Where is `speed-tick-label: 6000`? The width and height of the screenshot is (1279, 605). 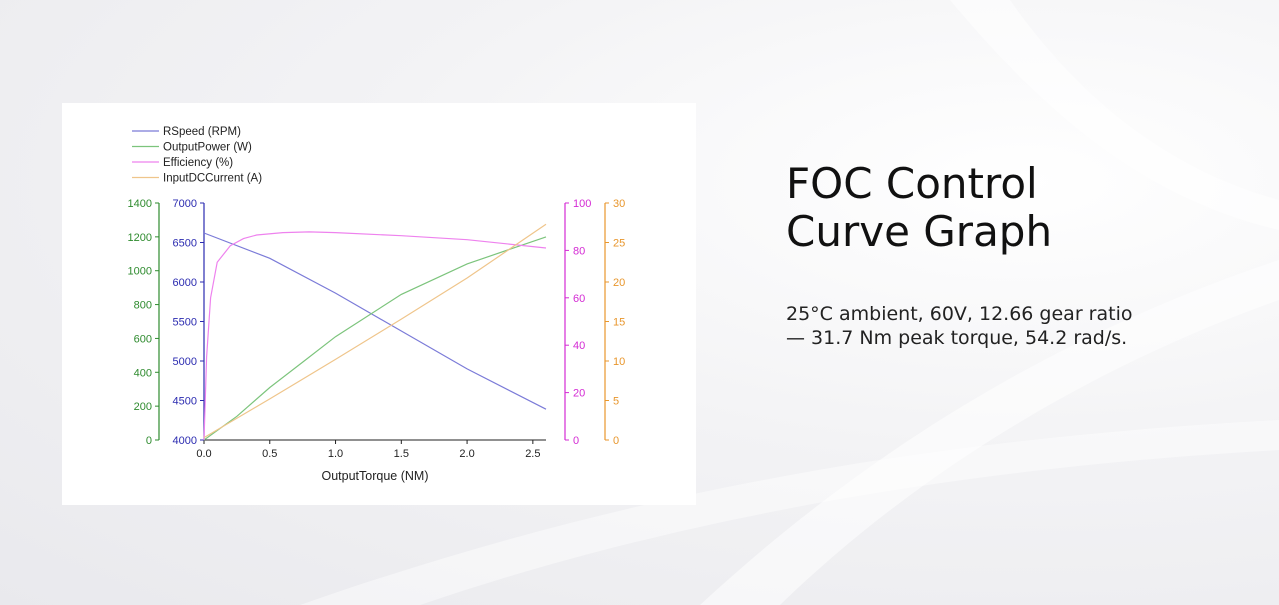 speed-tick-label: 6000 is located at coordinates (185, 283).